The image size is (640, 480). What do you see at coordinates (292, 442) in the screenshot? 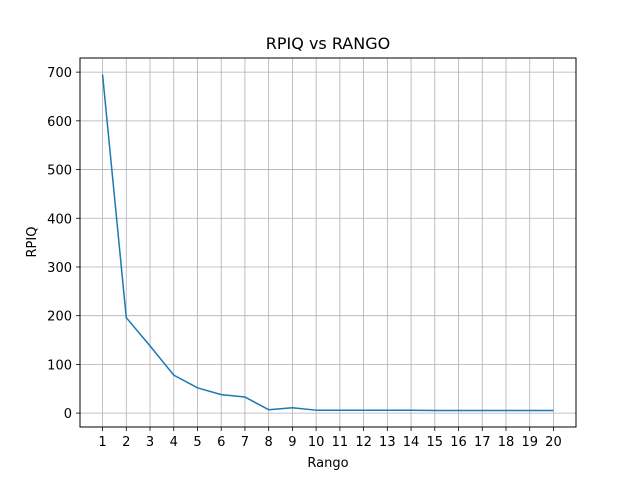
I see `x-tick-label: 9` at bounding box center [292, 442].